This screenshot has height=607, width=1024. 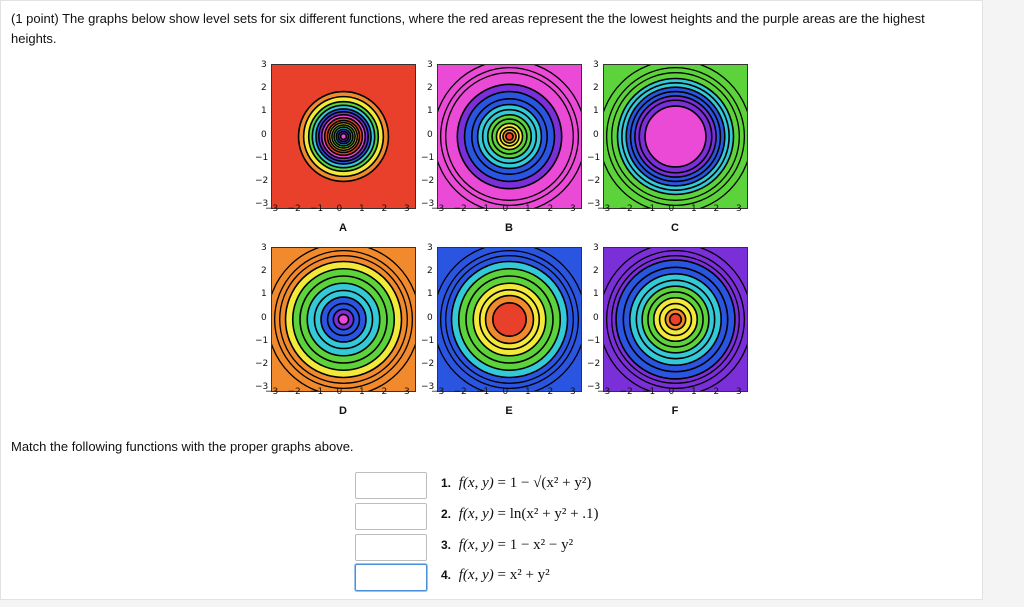 I want to click on plot-label: F, so click(x=675, y=411).